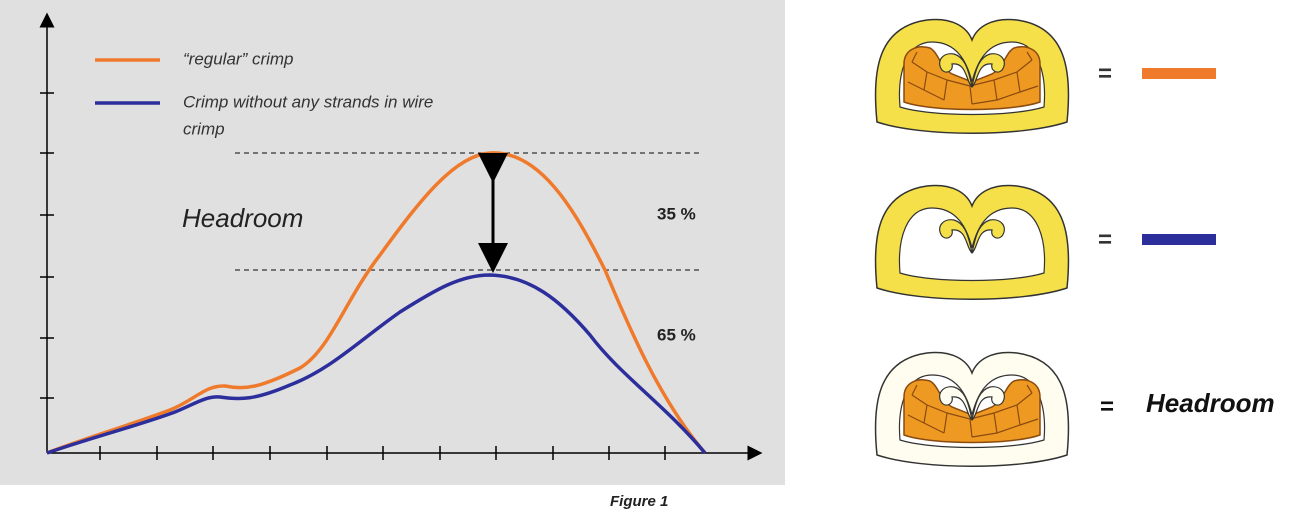 The image size is (1312, 524). What do you see at coordinates (972, 242) in the screenshot?
I see `crimp-empty` at bounding box center [972, 242].